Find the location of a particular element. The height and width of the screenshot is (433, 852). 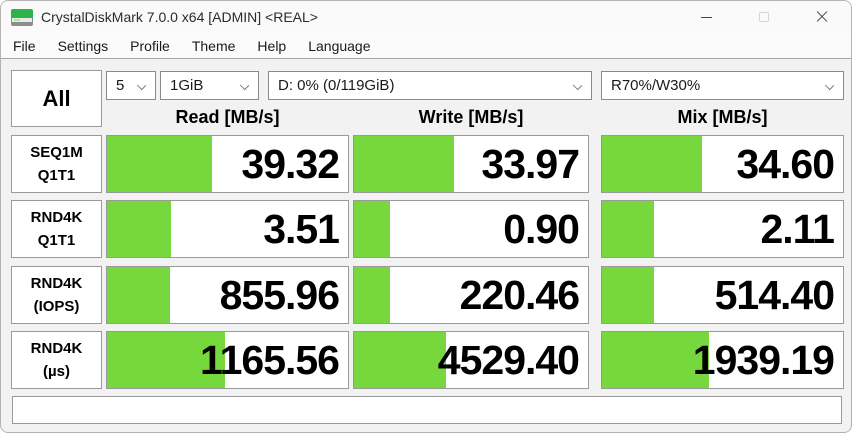

maximize-icon is located at coordinates (764, 17).